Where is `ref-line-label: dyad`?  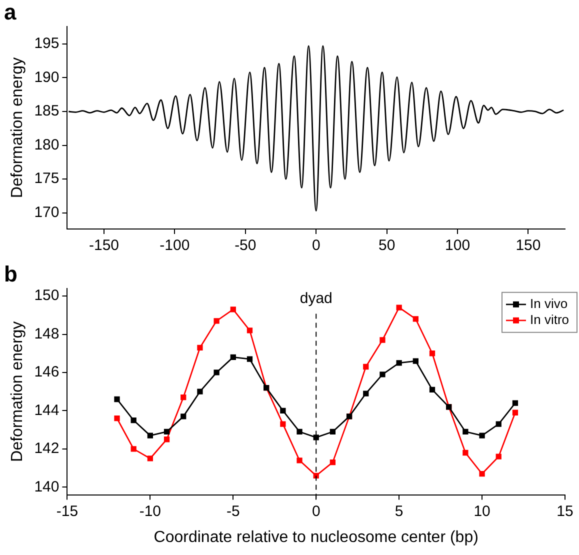
ref-line-label: dyad is located at coordinates (316, 299).